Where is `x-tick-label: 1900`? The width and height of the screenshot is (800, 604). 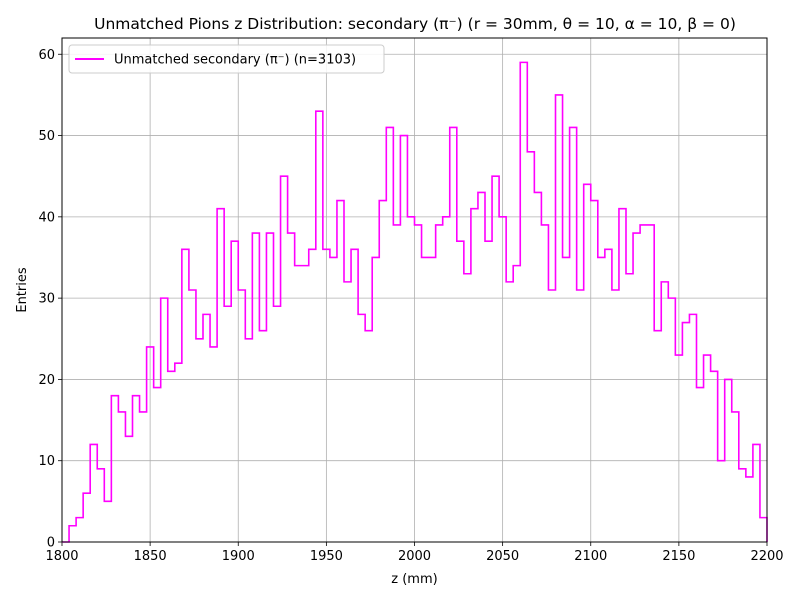
x-tick-label: 1900 is located at coordinates (238, 556).